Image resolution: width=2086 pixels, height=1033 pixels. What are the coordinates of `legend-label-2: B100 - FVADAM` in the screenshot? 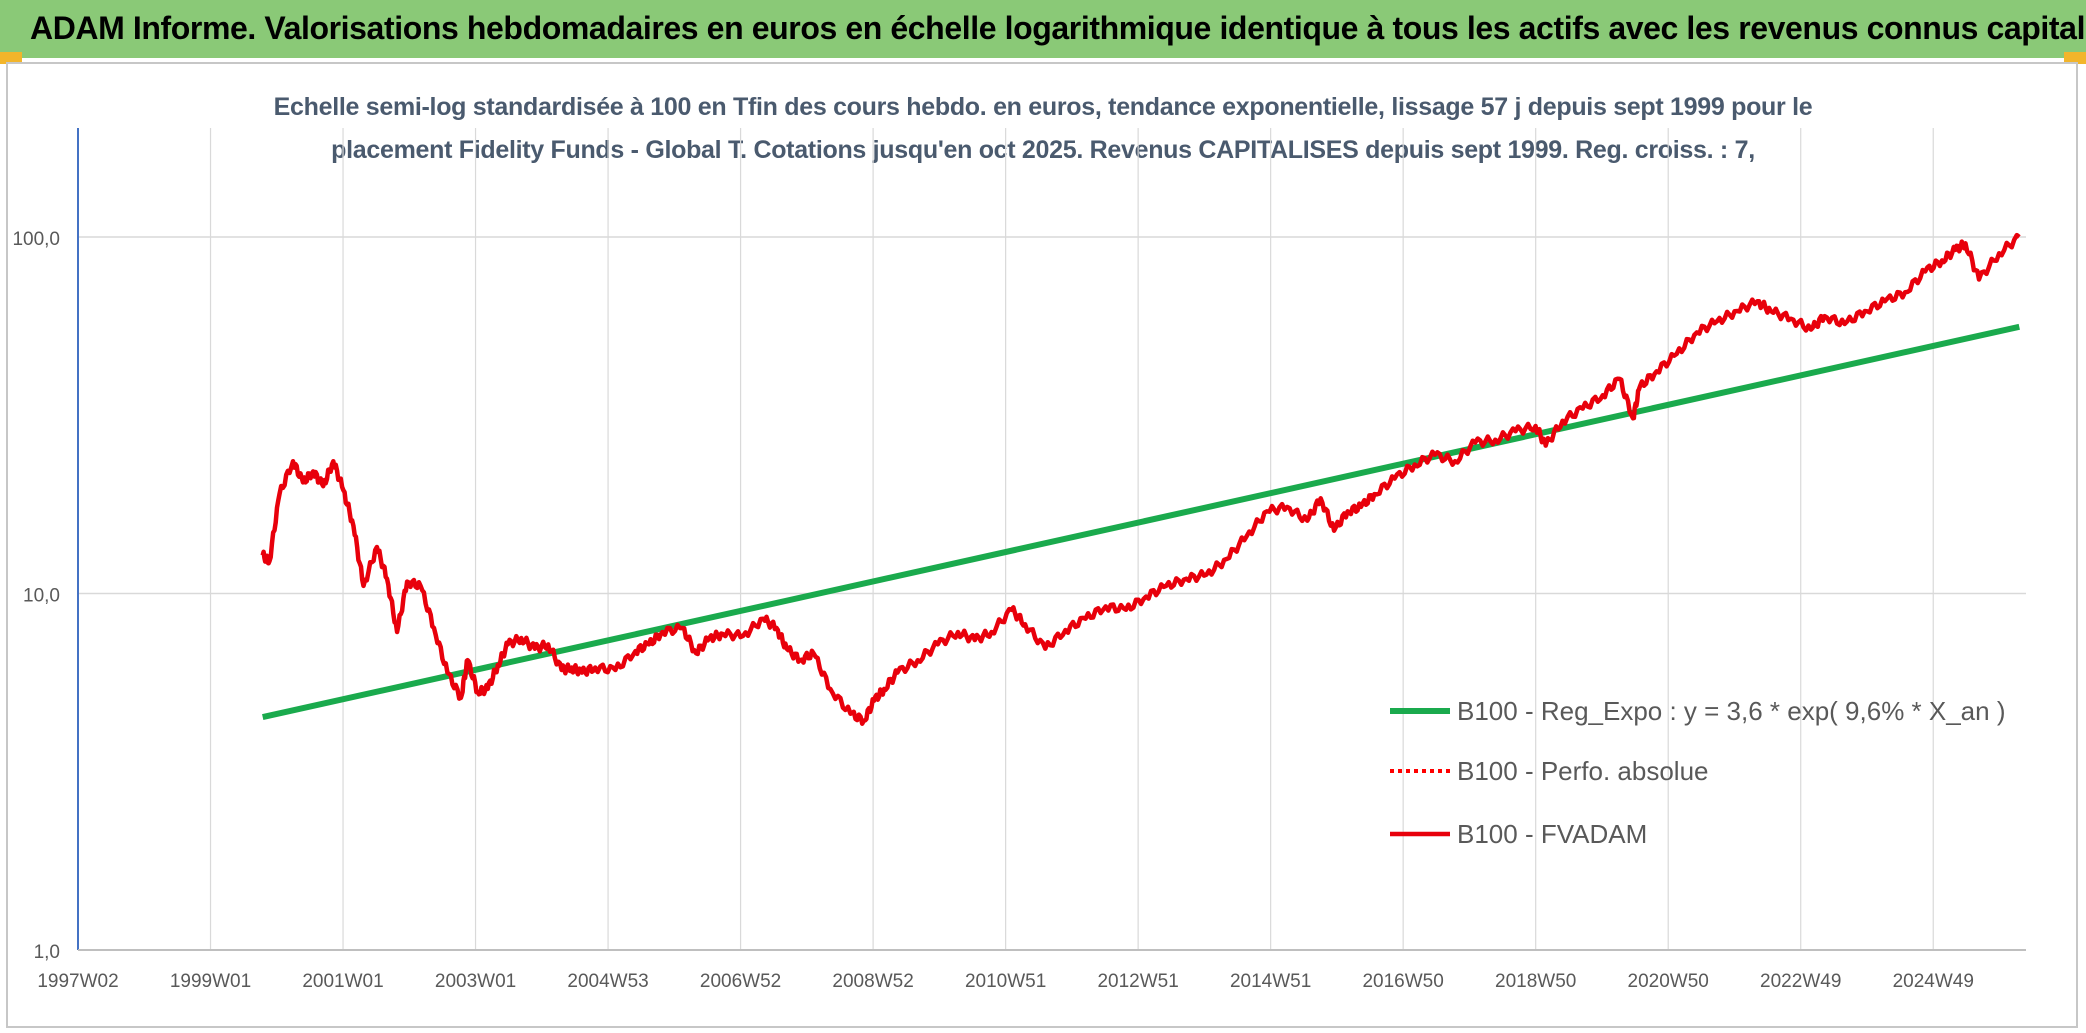 It's located at (1552, 834).